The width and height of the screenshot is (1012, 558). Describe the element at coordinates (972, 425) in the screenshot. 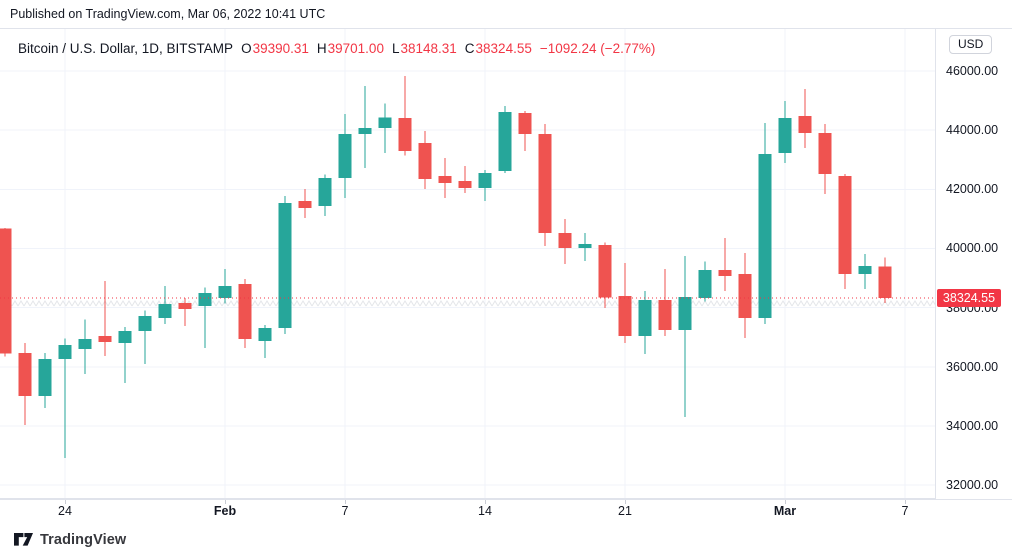

I see `price-tick-label: 34000.00` at that location.